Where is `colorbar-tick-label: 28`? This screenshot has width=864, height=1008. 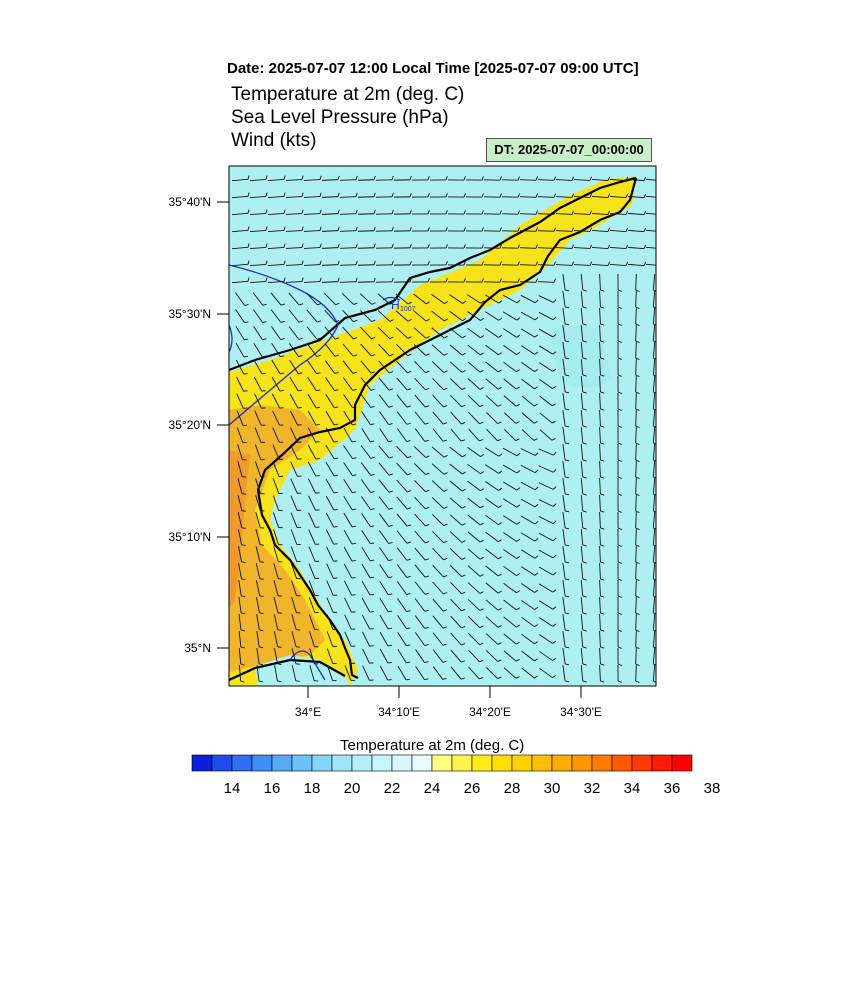
colorbar-tick-label: 28 is located at coordinates (512, 788).